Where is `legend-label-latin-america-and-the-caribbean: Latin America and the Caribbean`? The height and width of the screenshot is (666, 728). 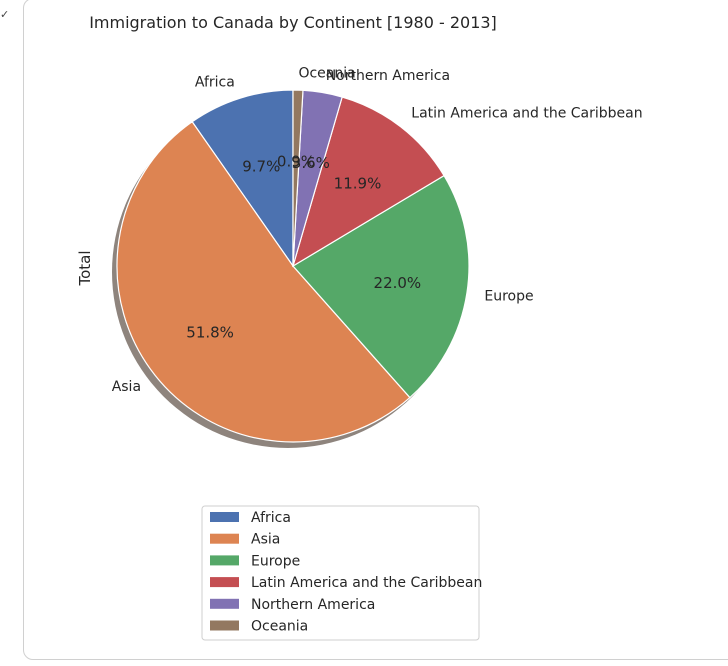 legend-label-latin-america-and-the-caribbean: Latin America and the Caribbean is located at coordinates (366, 583).